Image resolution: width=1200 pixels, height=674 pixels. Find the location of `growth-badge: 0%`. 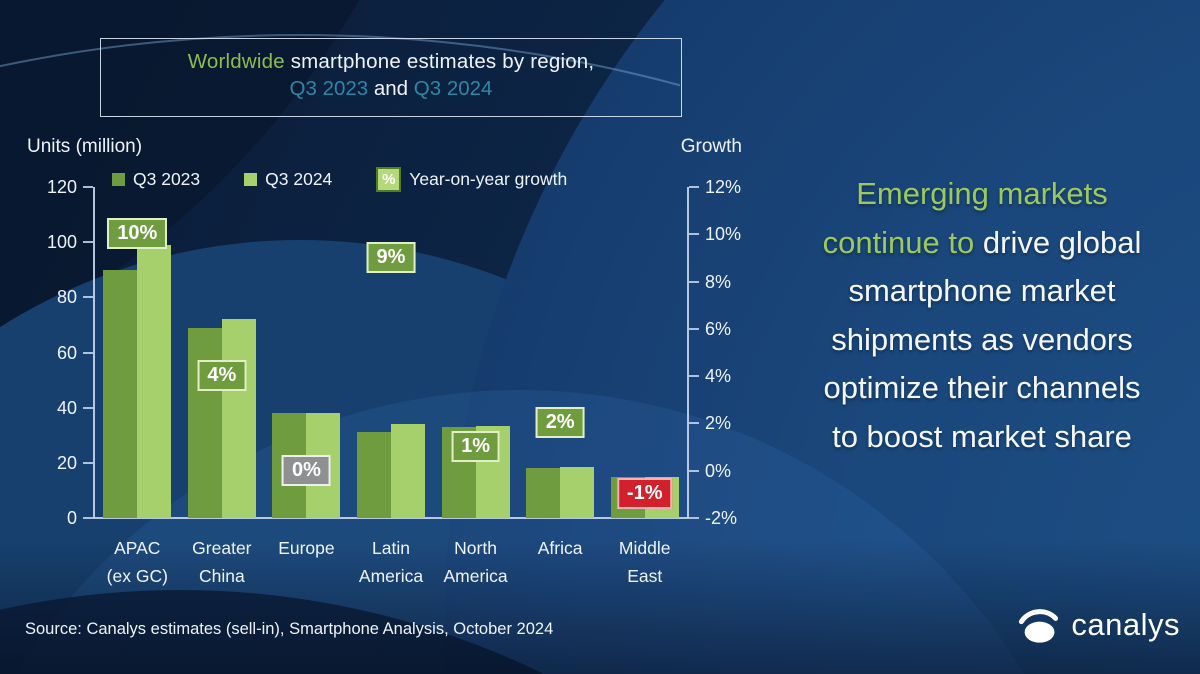

growth-badge: 0% is located at coordinates (306, 470).